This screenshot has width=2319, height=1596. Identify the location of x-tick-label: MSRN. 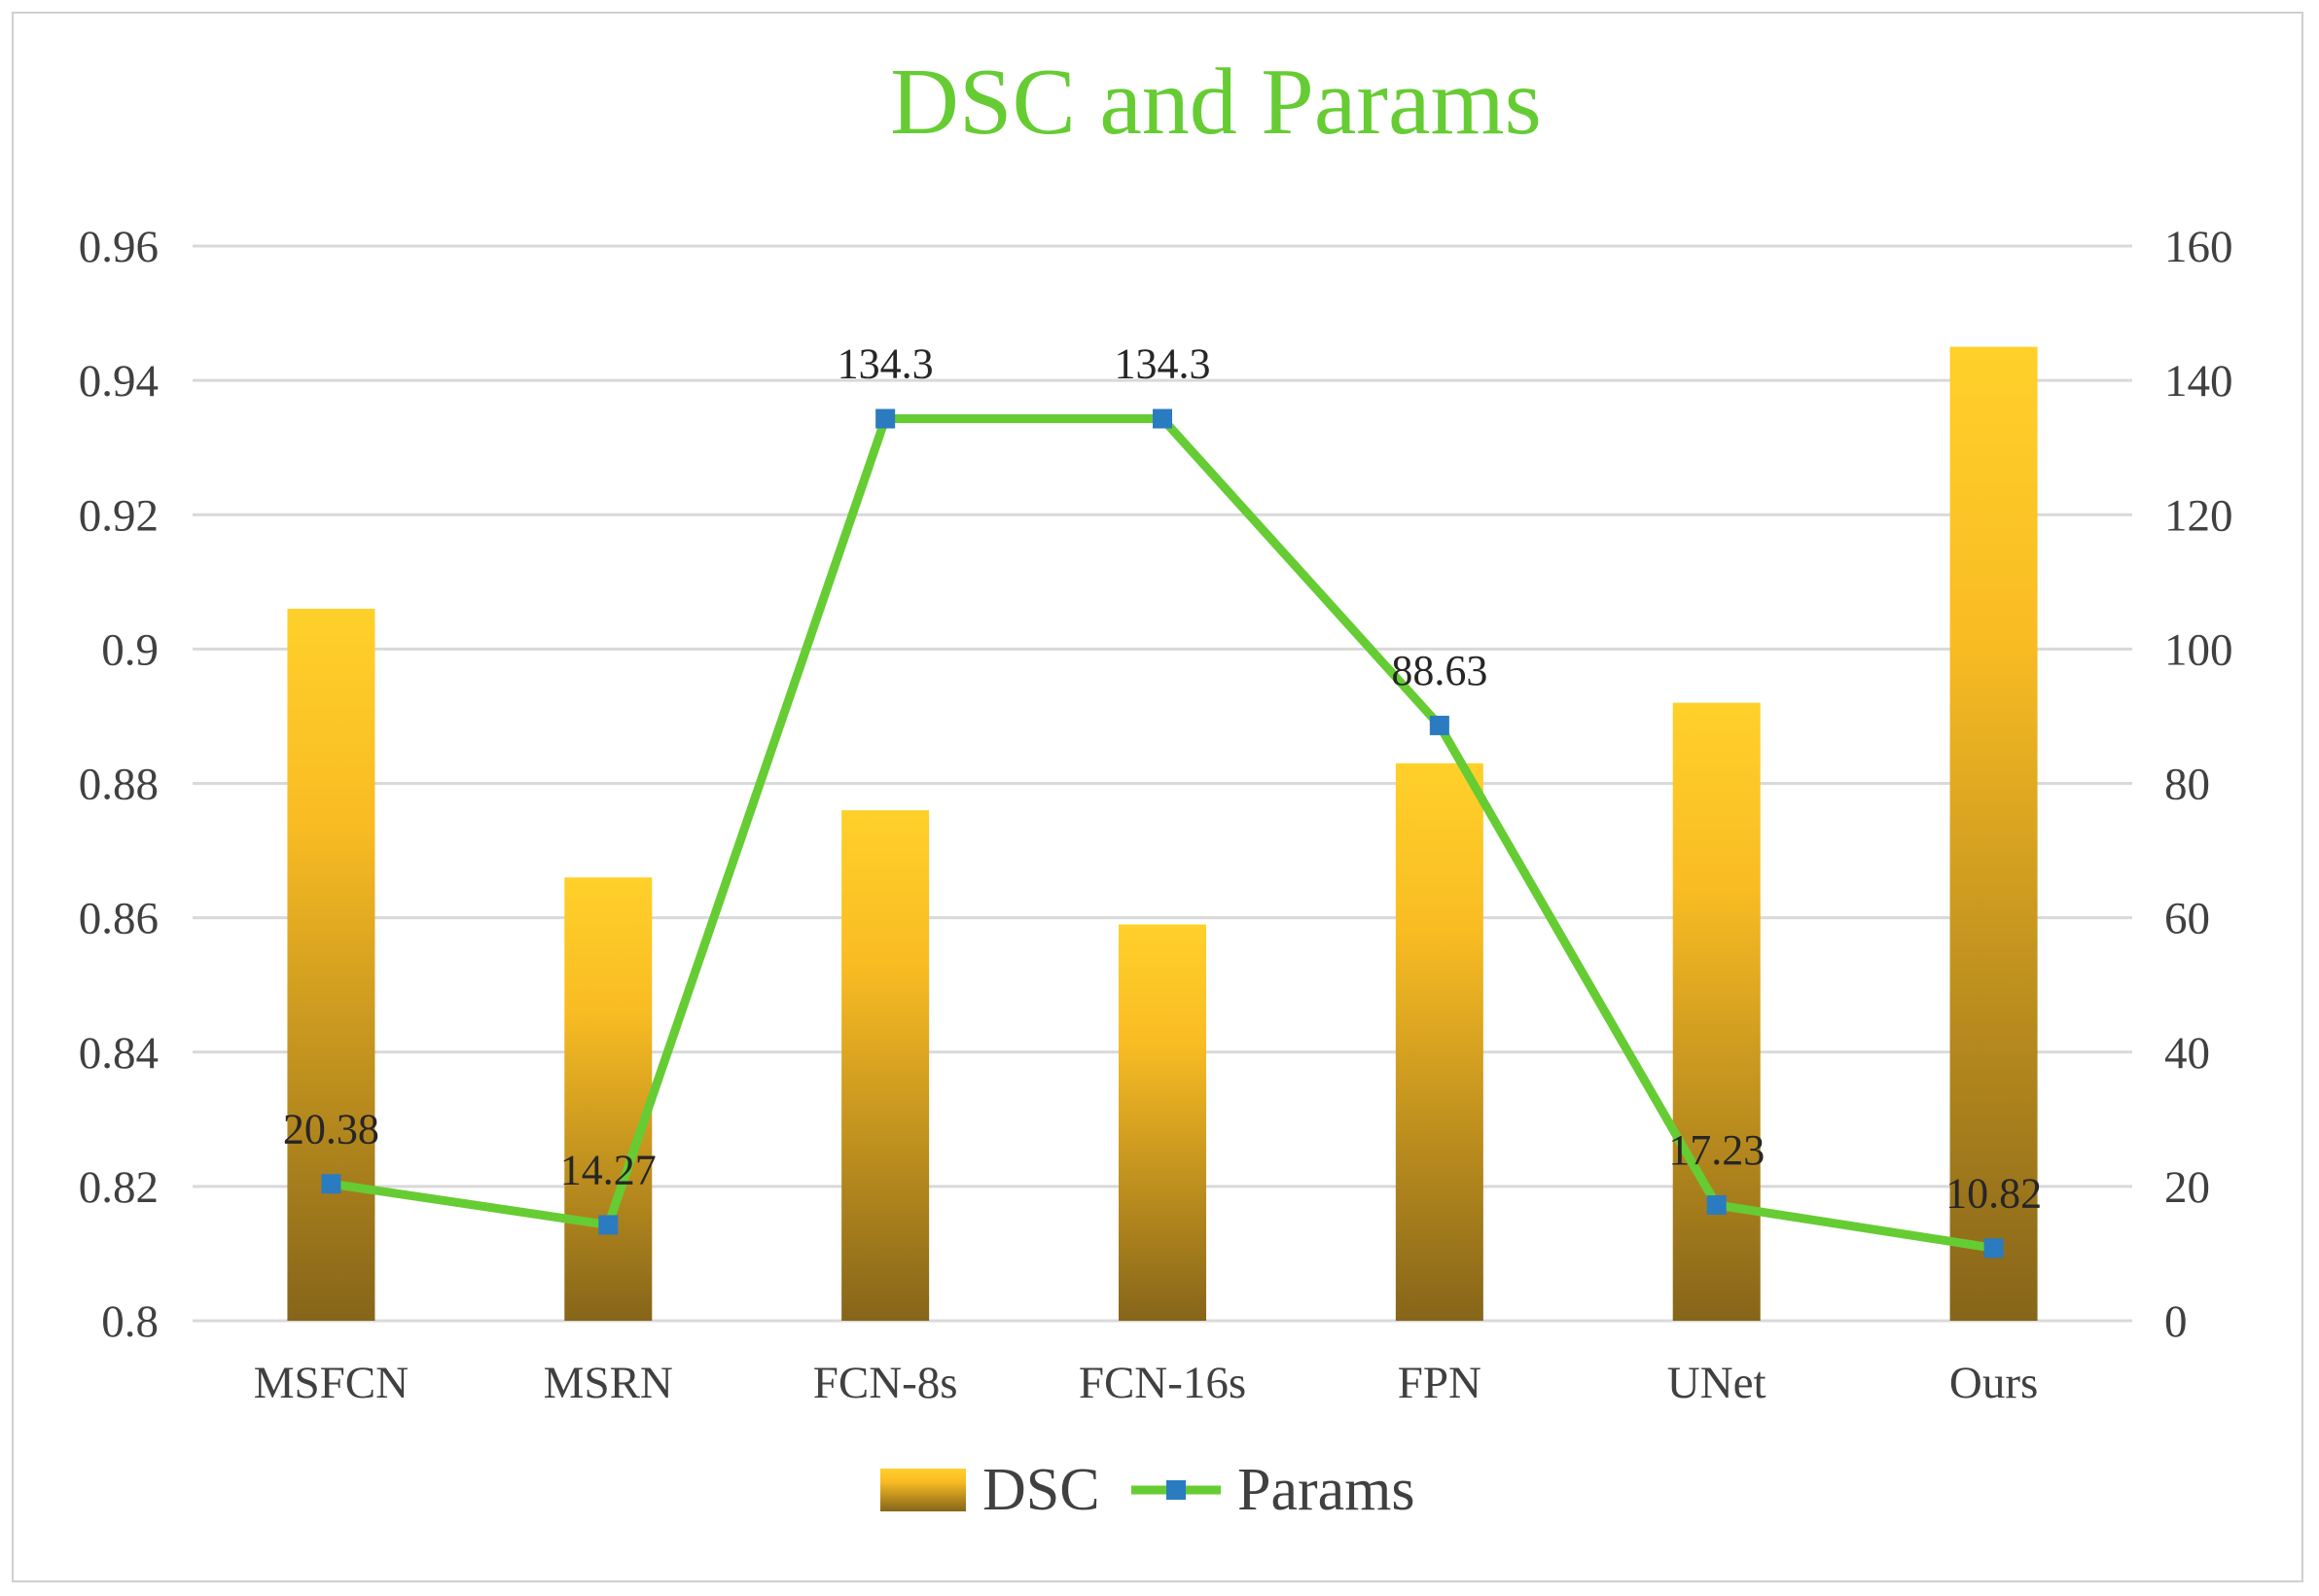
(608, 1383).